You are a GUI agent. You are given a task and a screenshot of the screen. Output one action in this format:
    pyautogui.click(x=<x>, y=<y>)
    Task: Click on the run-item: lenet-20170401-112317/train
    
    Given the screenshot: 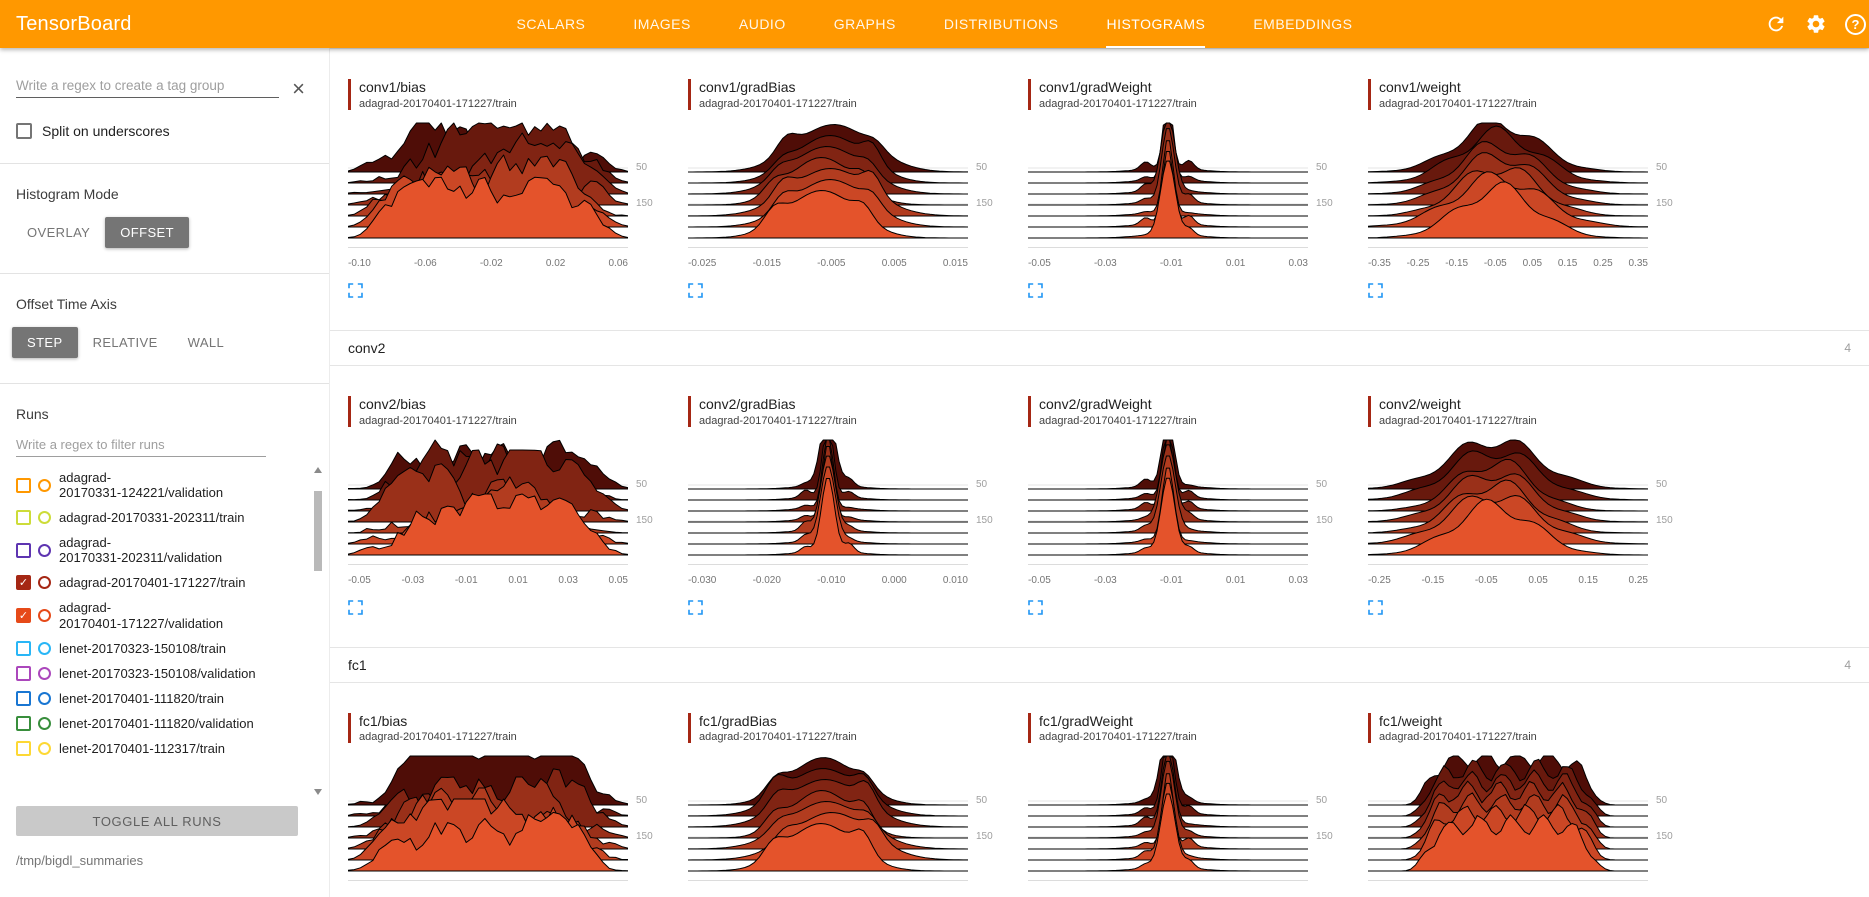 What is the action you would take?
    pyautogui.click(x=158, y=748)
    